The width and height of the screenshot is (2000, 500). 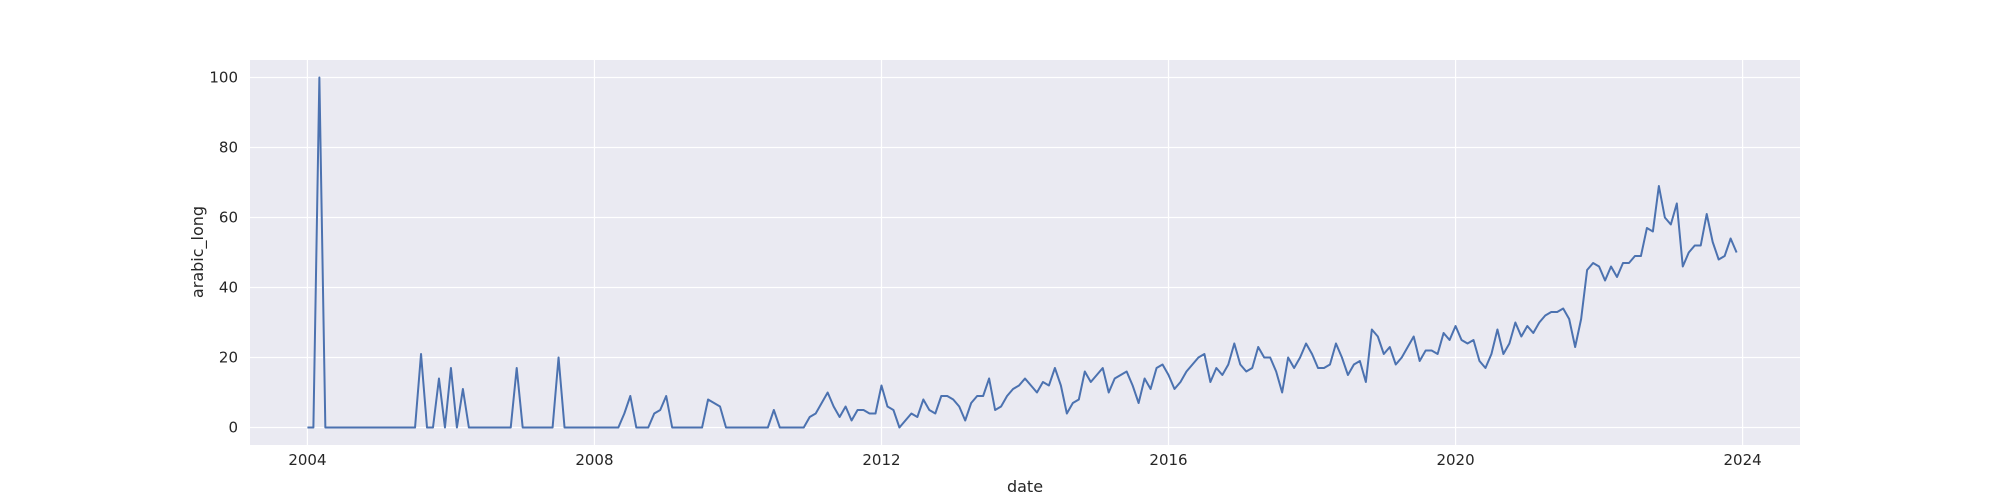 What do you see at coordinates (594, 460) in the screenshot?
I see `x-tick-label: 2008` at bounding box center [594, 460].